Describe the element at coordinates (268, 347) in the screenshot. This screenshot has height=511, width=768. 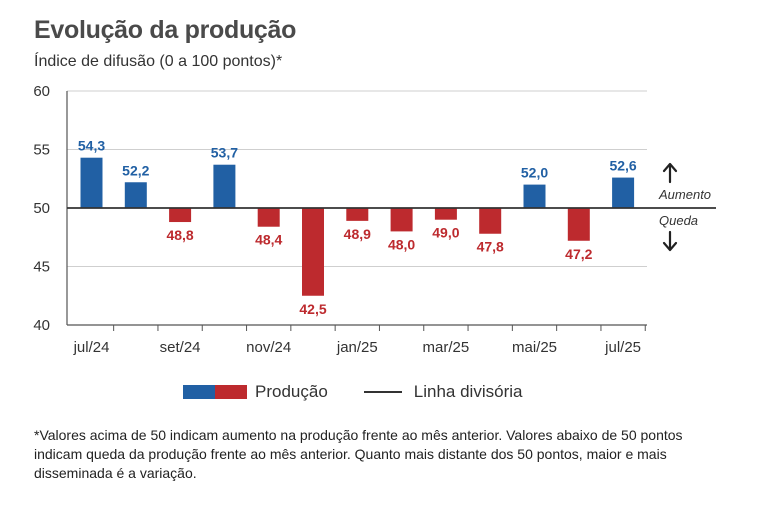
I see `x-tick-label: nov/24` at that location.